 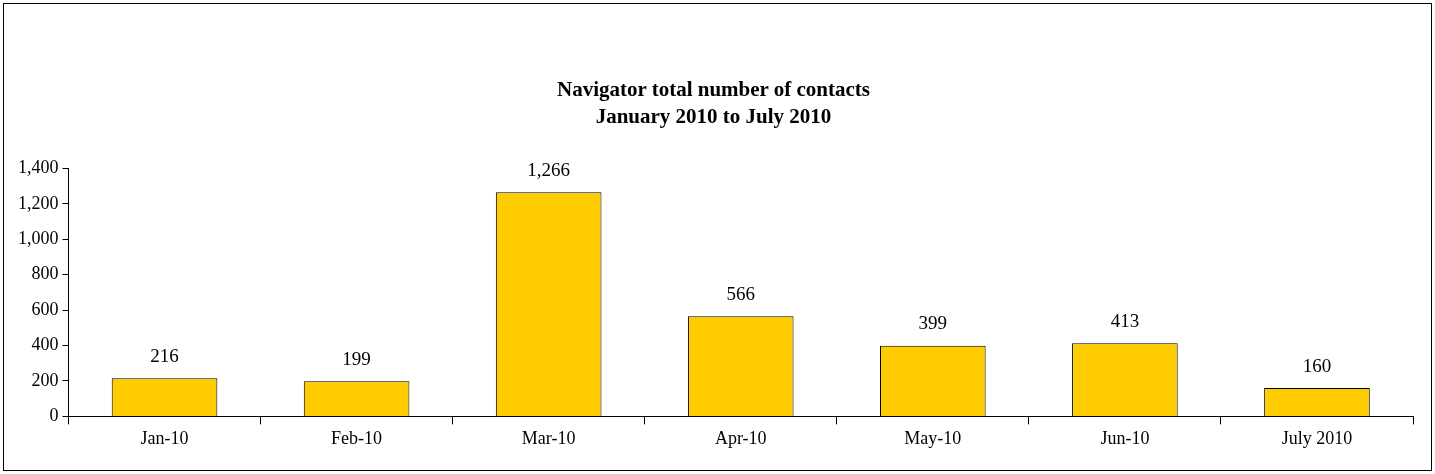 I want to click on x-tick-label: Jun-10, so click(x=1125, y=437).